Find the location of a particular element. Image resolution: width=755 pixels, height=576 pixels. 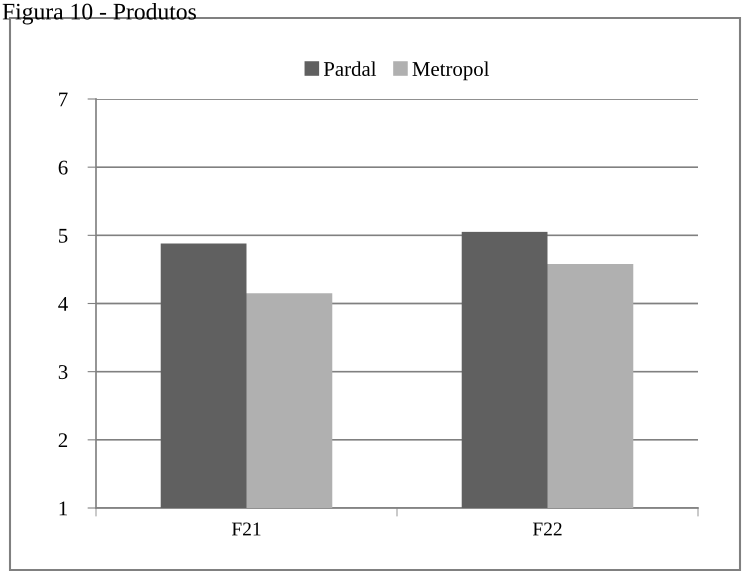

y-tick-label: 5 is located at coordinates (63, 235).